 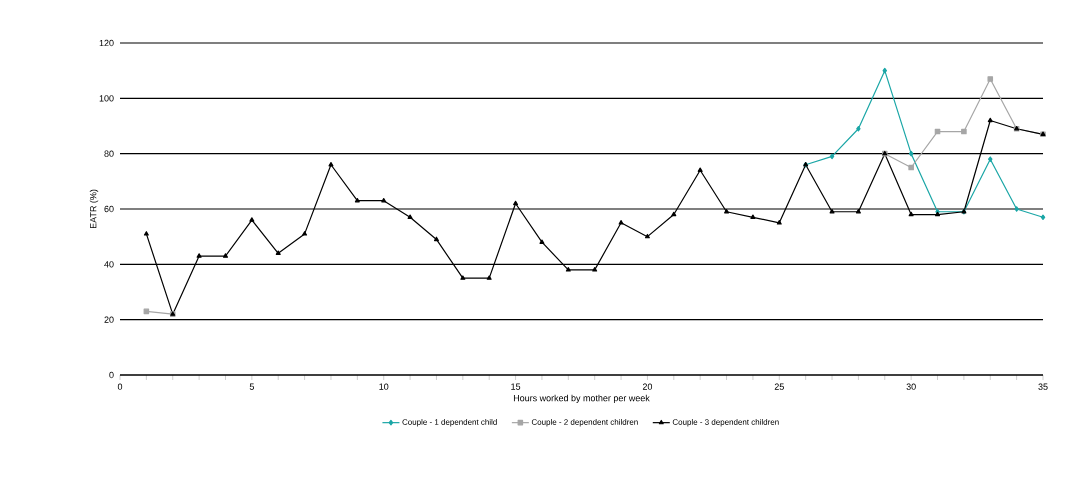 I want to click on x-tick-label: 30, so click(x=911, y=386).